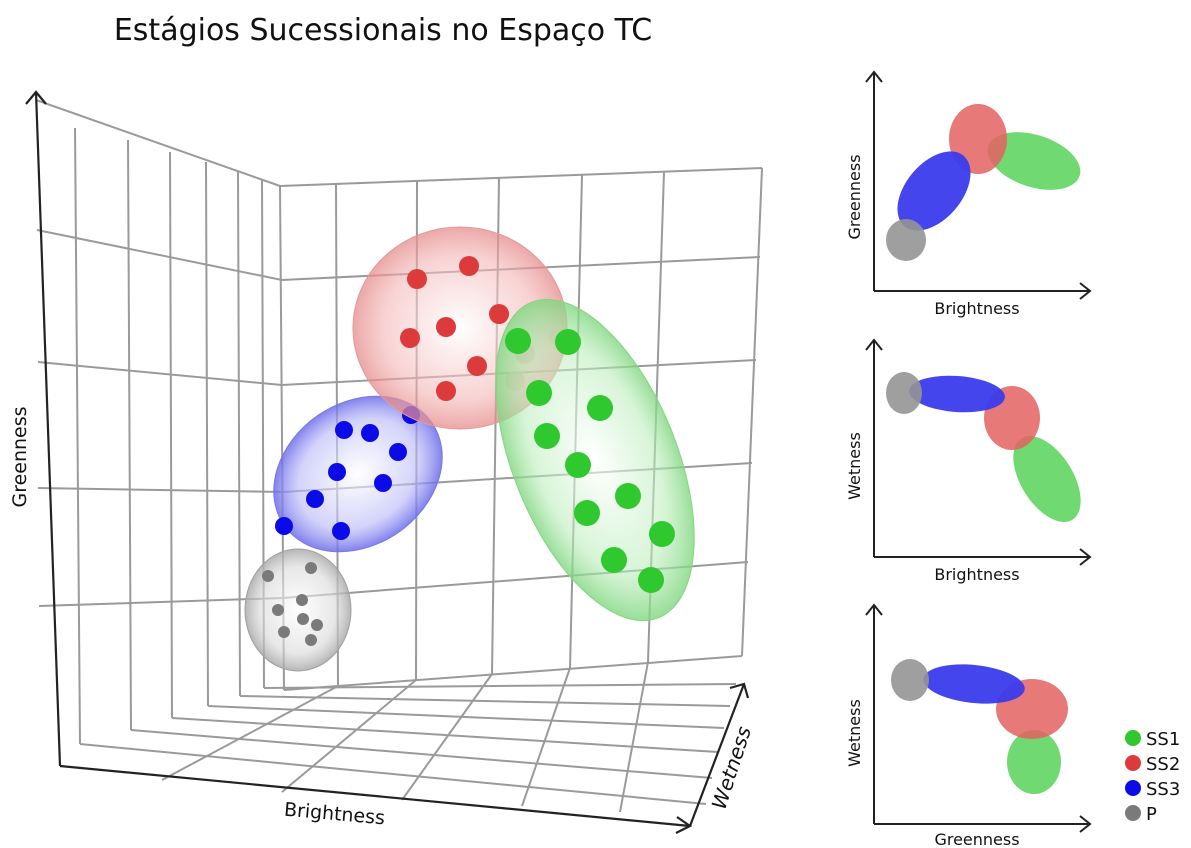  What do you see at coordinates (36, 97) in the screenshot?
I see `y-axis-arrow` at bounding box center [36, 97].